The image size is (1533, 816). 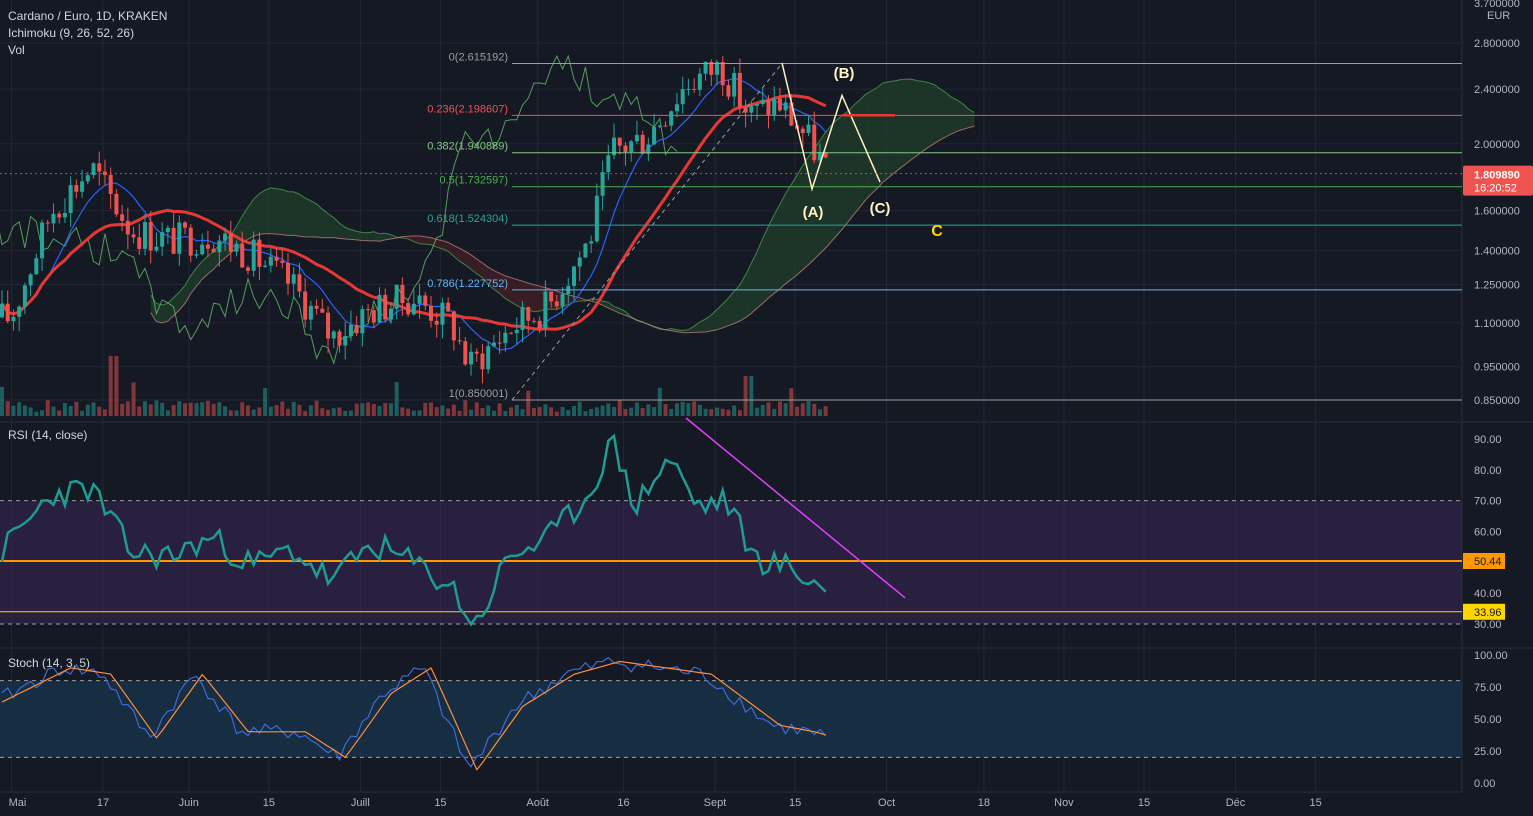 I want to click on wave-path, so click(x=831, y=127).